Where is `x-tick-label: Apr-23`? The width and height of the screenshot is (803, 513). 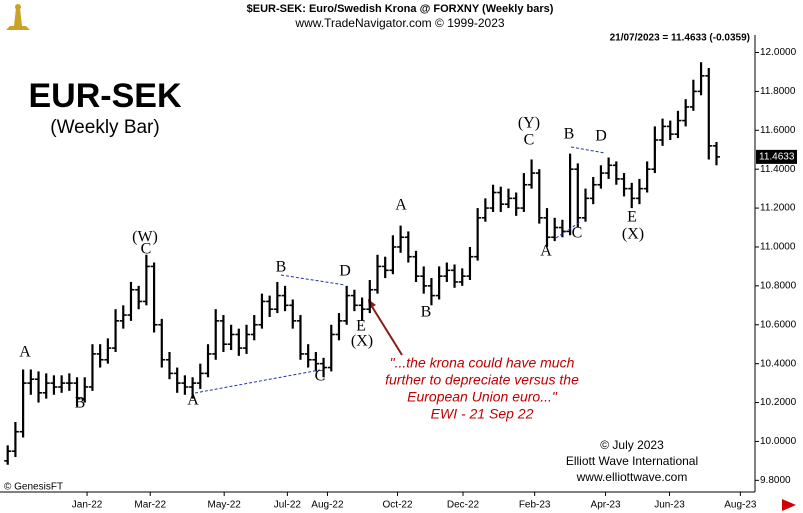 x-tick-label: Apr-23 is located at coordinates (606, 505).